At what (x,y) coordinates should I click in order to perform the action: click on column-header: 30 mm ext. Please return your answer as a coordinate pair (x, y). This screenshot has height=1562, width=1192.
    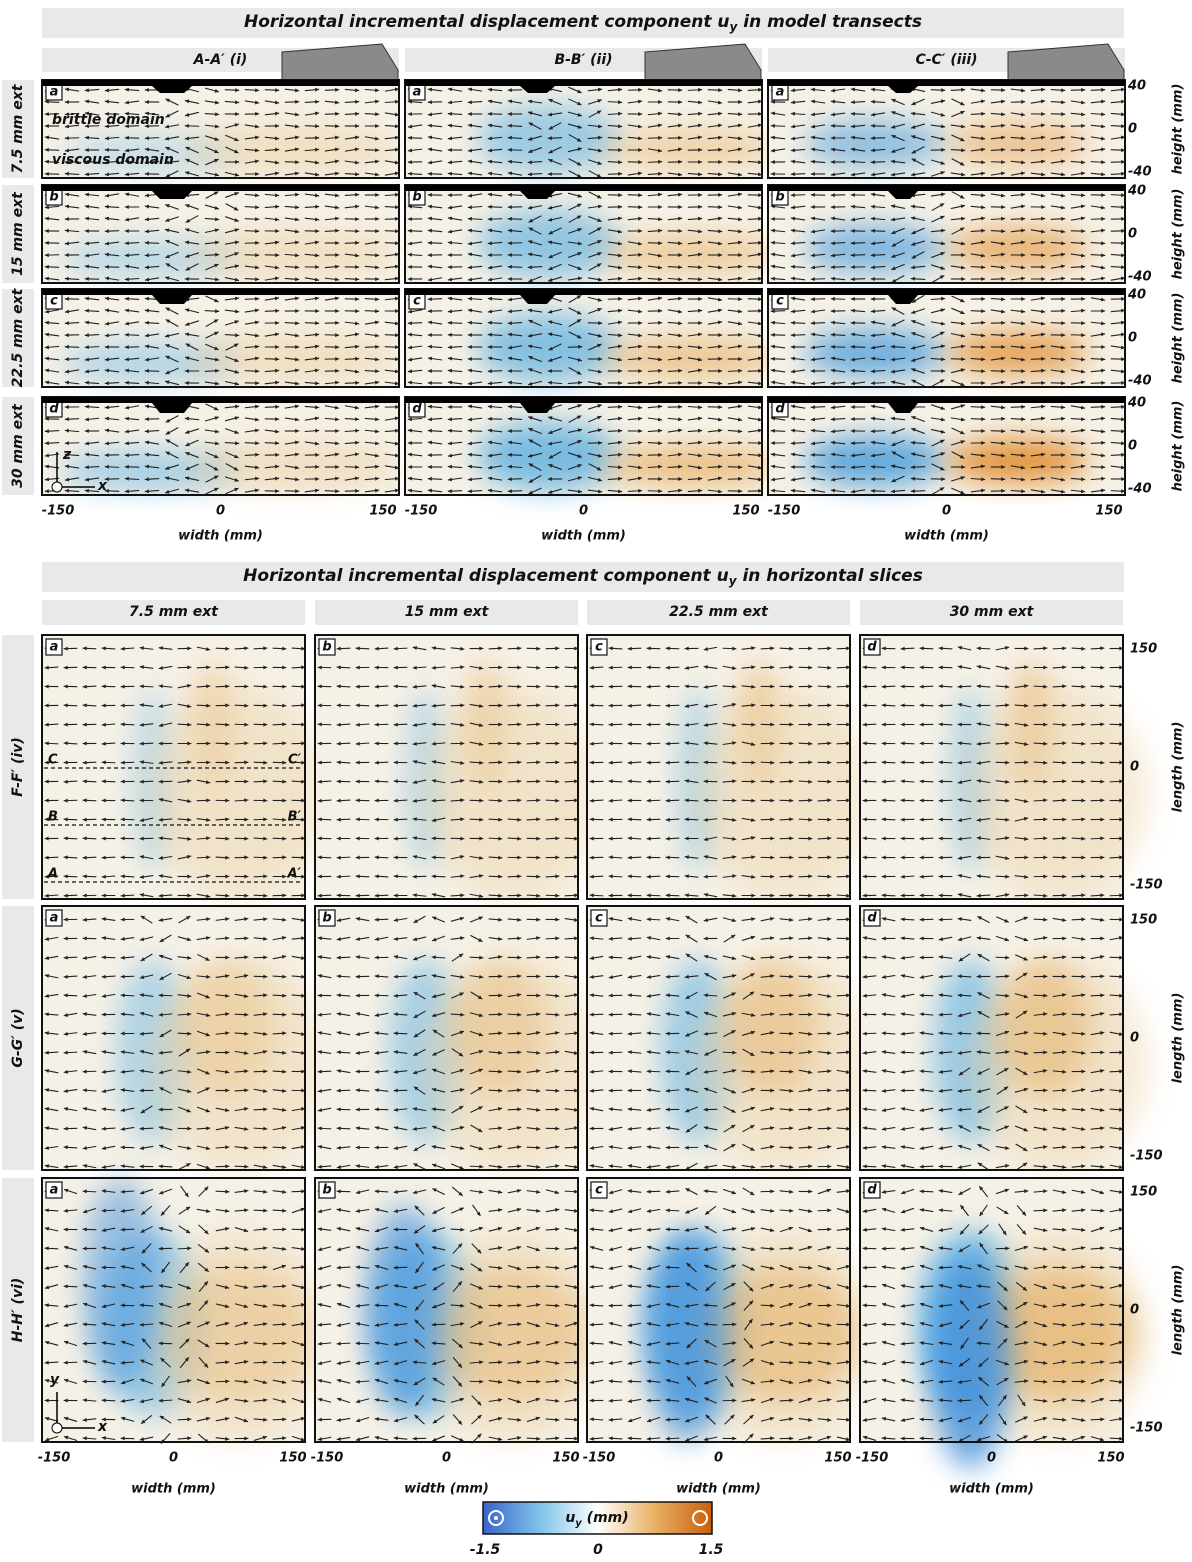
    Looking at the image, I should click on (992, 612).